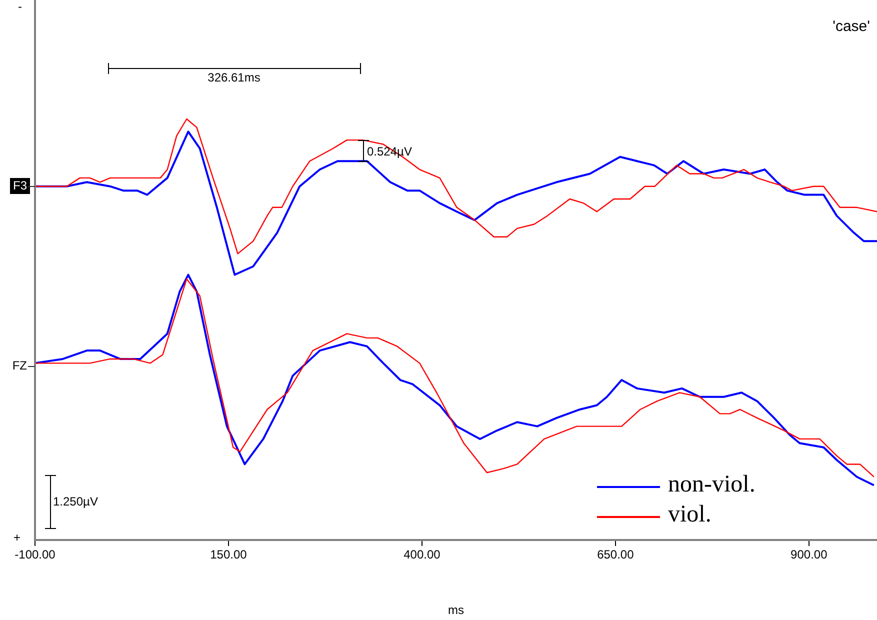  Describe the element at coordinates (35, 555) in the screenshot. I see `x-tick-label: -100.00` at that location.